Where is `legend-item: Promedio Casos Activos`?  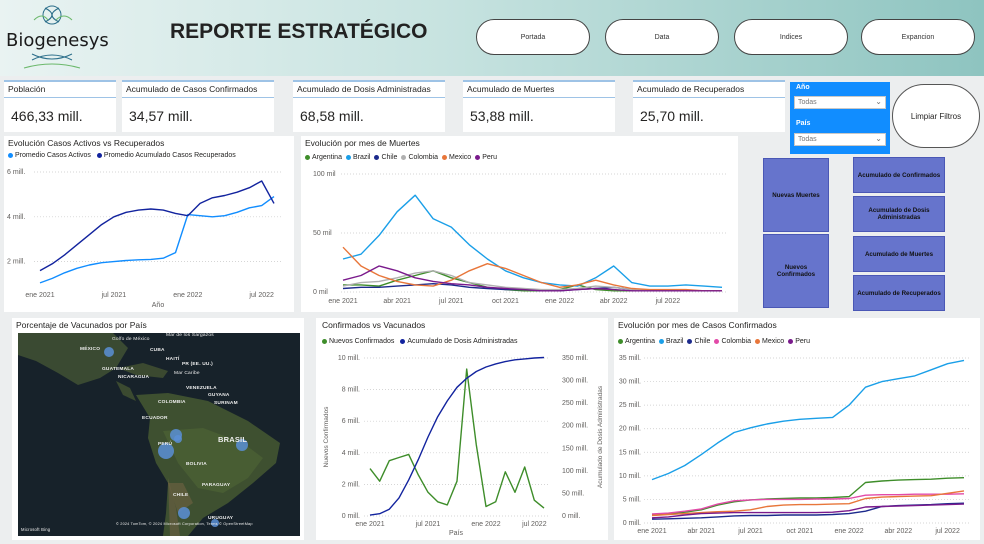 legend-item: Promedio Casos Activos is located at coordinates (49, 155).